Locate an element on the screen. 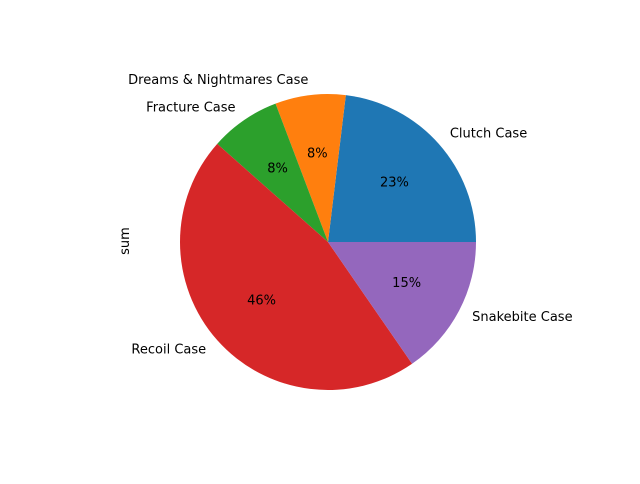  slice-percent-recoil-case: 46% is located at coordinates (261, 300).